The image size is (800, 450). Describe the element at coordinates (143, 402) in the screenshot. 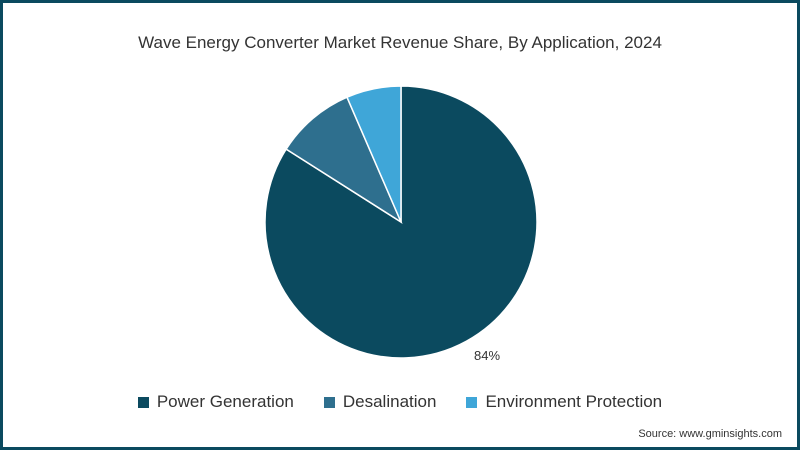

I see `power-generation-swatch-icon` at that location.